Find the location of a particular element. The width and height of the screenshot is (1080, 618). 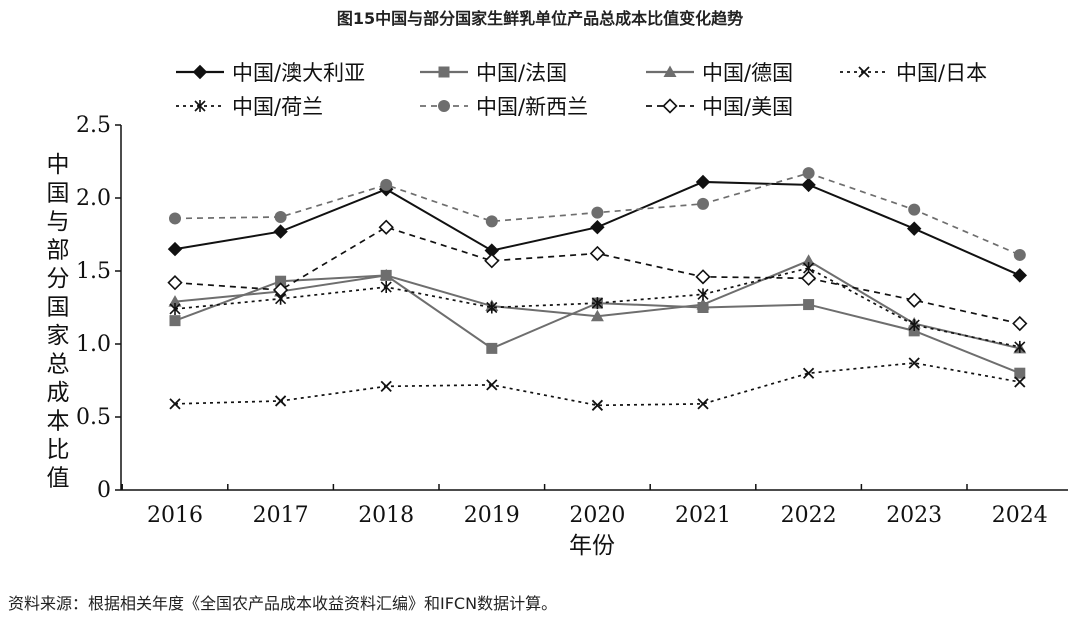

legend-item: 中国/德国 is located at coordinates (719, 73).